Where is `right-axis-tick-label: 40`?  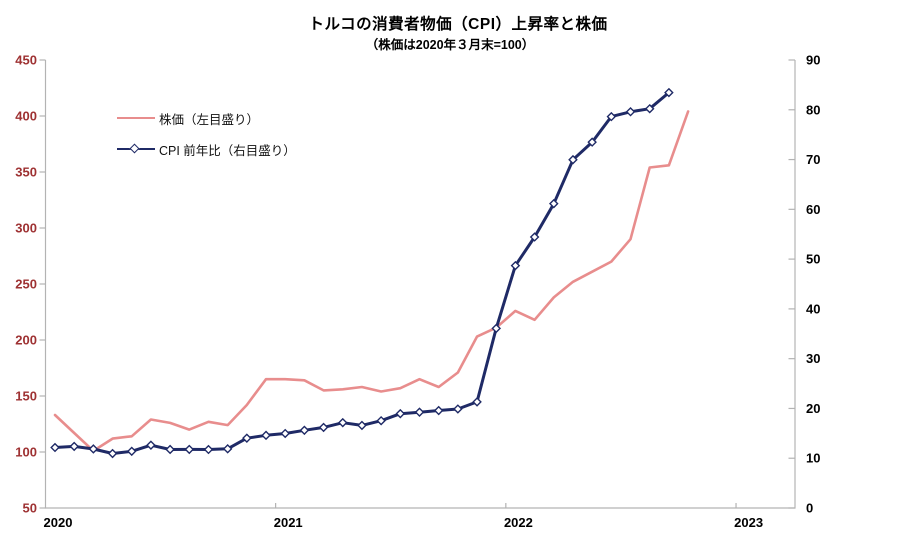
right-axis-tick-label: 40 is located at coordinates (813, 308).